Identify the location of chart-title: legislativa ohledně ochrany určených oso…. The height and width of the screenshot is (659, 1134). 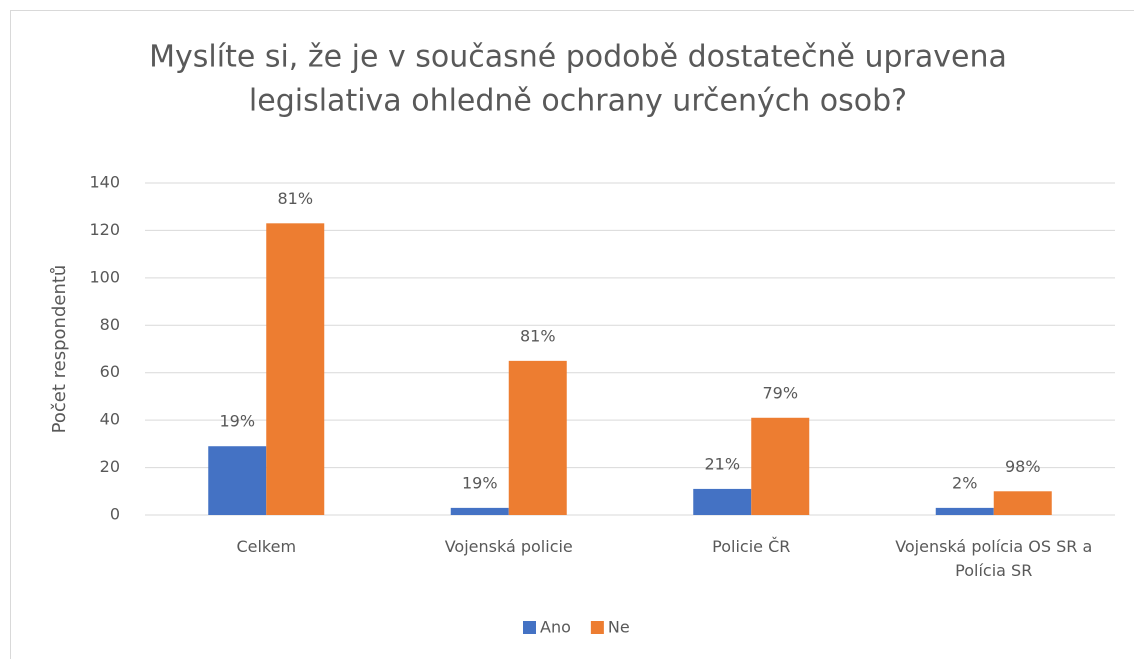
(578, 101).